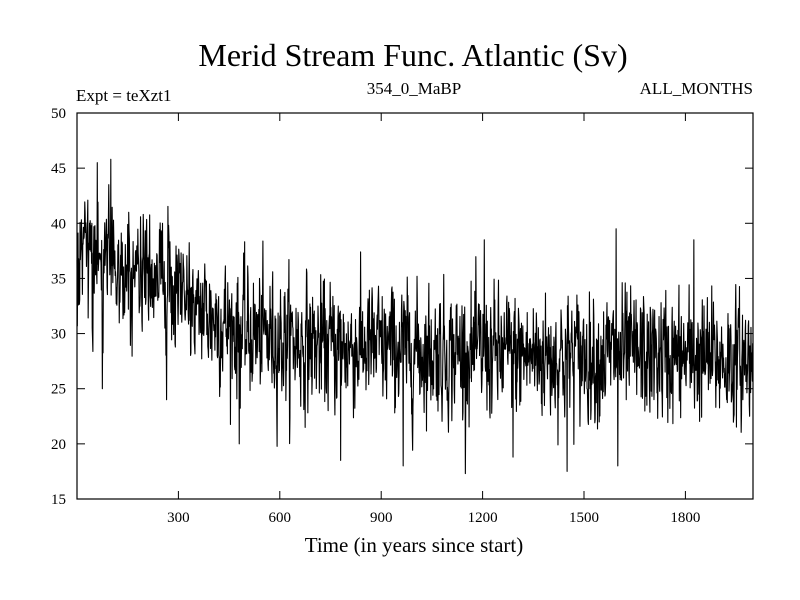 Image resolution: width=800 pixels, height=600 pixels. What do you see at coordinates (58, 169) in the screenshot?
I see `y-tick-label-45: 45` at bounding box center [58, 169].